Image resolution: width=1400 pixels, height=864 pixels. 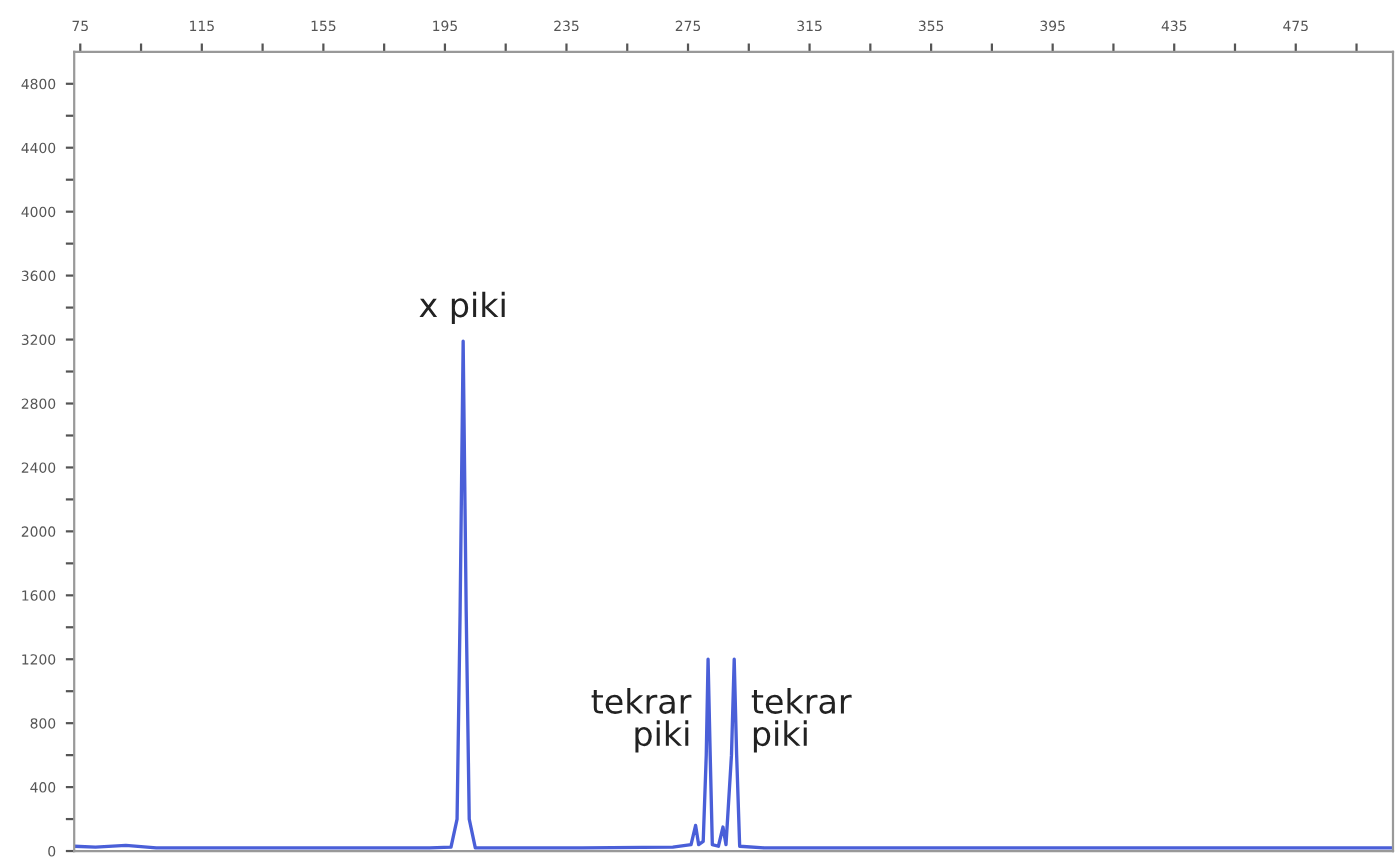 I want to click on annotation: x piki, so click(x=462, y=307).